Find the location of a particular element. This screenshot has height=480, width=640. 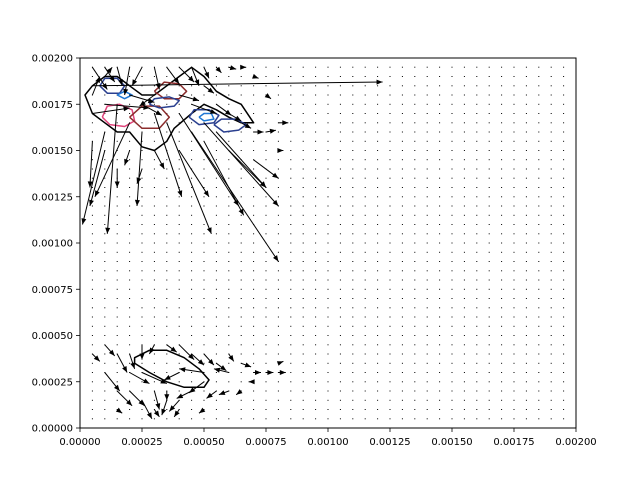

contour-line is located at coordinates (170, 90).